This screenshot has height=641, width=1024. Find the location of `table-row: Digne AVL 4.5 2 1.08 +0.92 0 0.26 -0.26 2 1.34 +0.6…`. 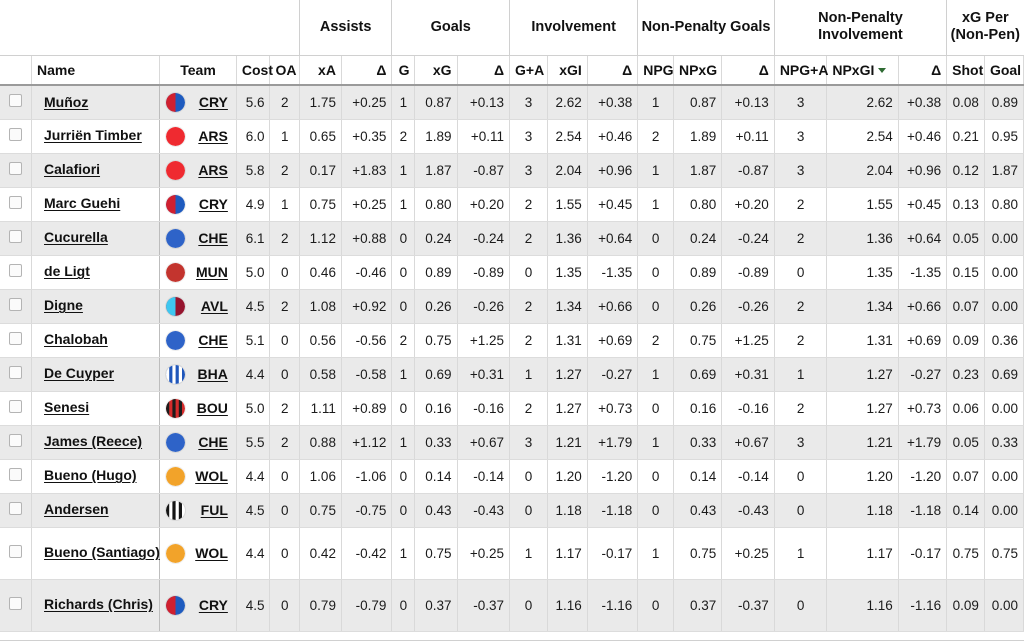

table-row: Digne AVL 4.5 2 1.08 +0.92 0 0.26 -0.26 2 1.34 +0.6… is located at coordinates (512, 306).